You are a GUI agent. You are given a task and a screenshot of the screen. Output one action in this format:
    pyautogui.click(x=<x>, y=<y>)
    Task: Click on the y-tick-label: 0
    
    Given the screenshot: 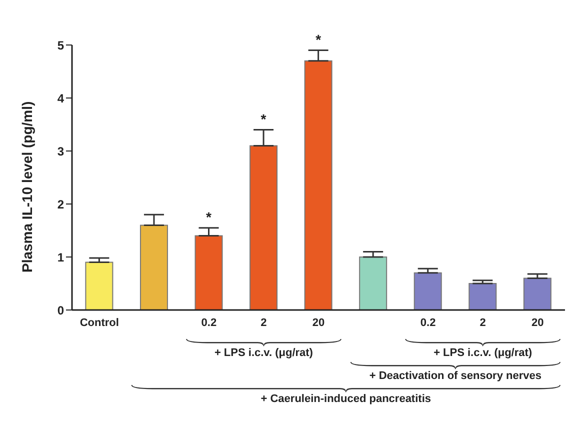 What is the action you would take?
    pyautogui.click(x=60, y=310)
    